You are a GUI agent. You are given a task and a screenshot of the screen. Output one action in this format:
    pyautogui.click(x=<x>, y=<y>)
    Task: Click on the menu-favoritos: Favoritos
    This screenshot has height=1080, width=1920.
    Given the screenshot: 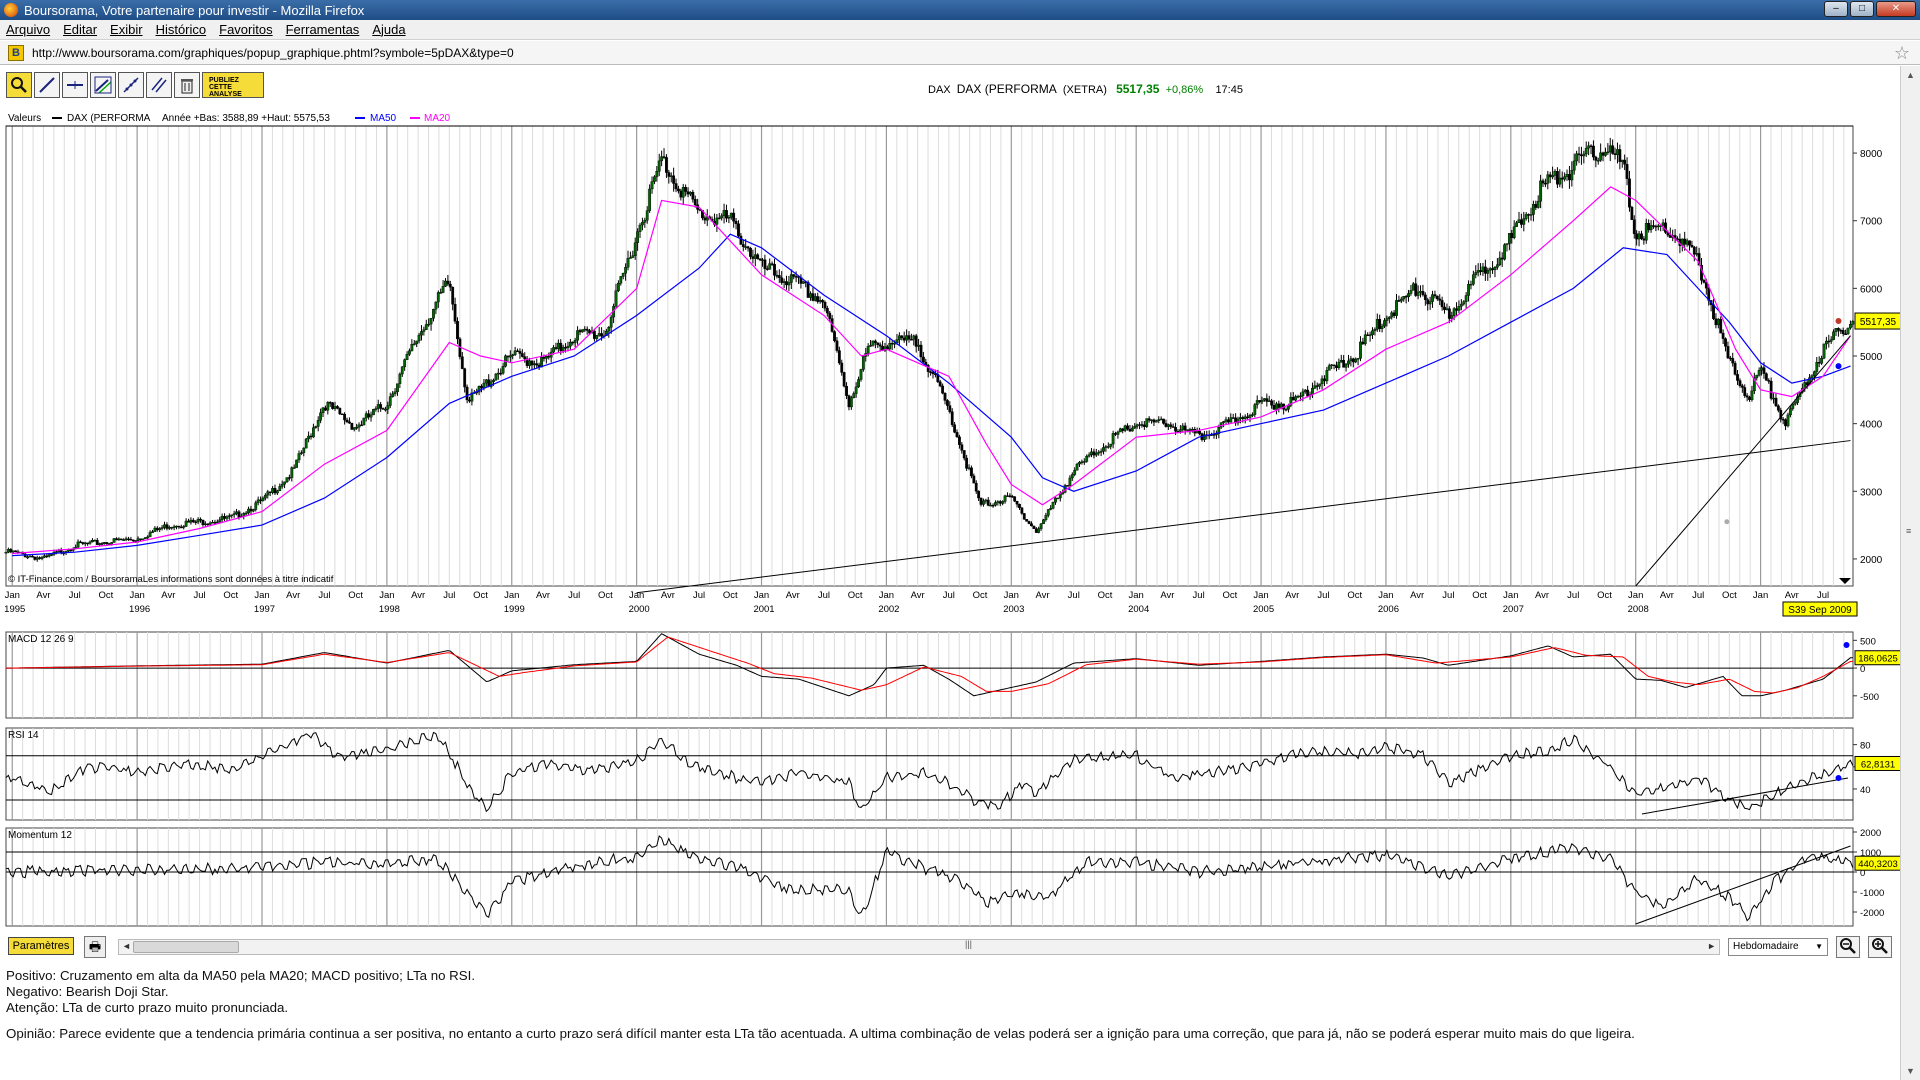 What is the action you would take?
    pyautogui.click(x=246, y=29)
    